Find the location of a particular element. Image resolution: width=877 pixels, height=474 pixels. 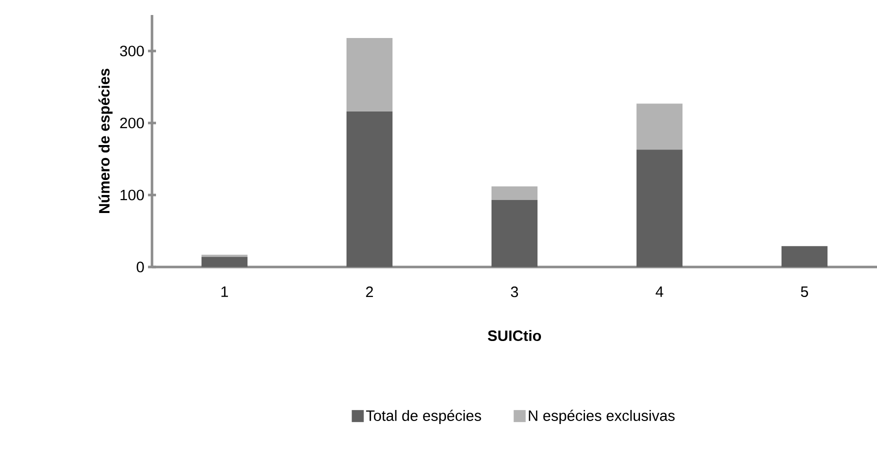

y-tick-label: 300 is located at coordinates (132, 51).